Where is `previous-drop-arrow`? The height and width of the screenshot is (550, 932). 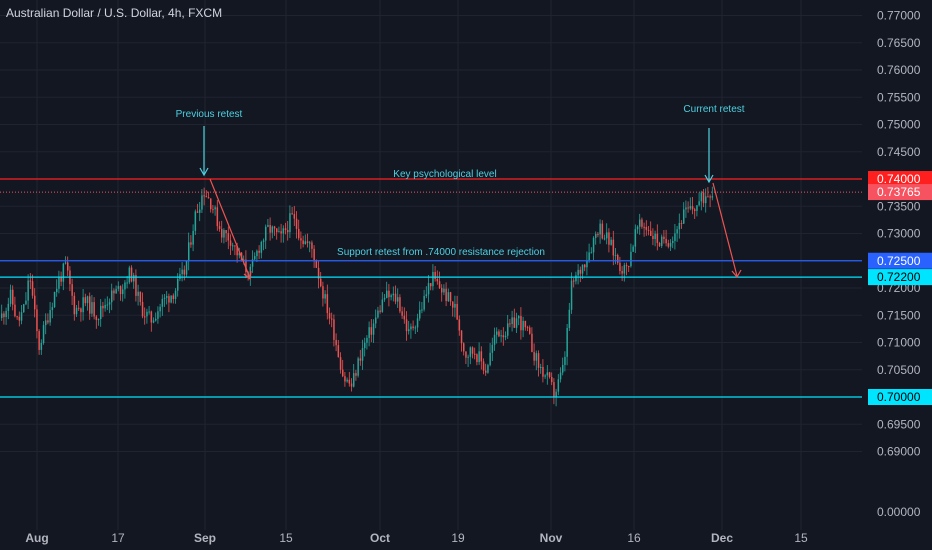
previous-drop-arrow is located at coordinates (230, 228).